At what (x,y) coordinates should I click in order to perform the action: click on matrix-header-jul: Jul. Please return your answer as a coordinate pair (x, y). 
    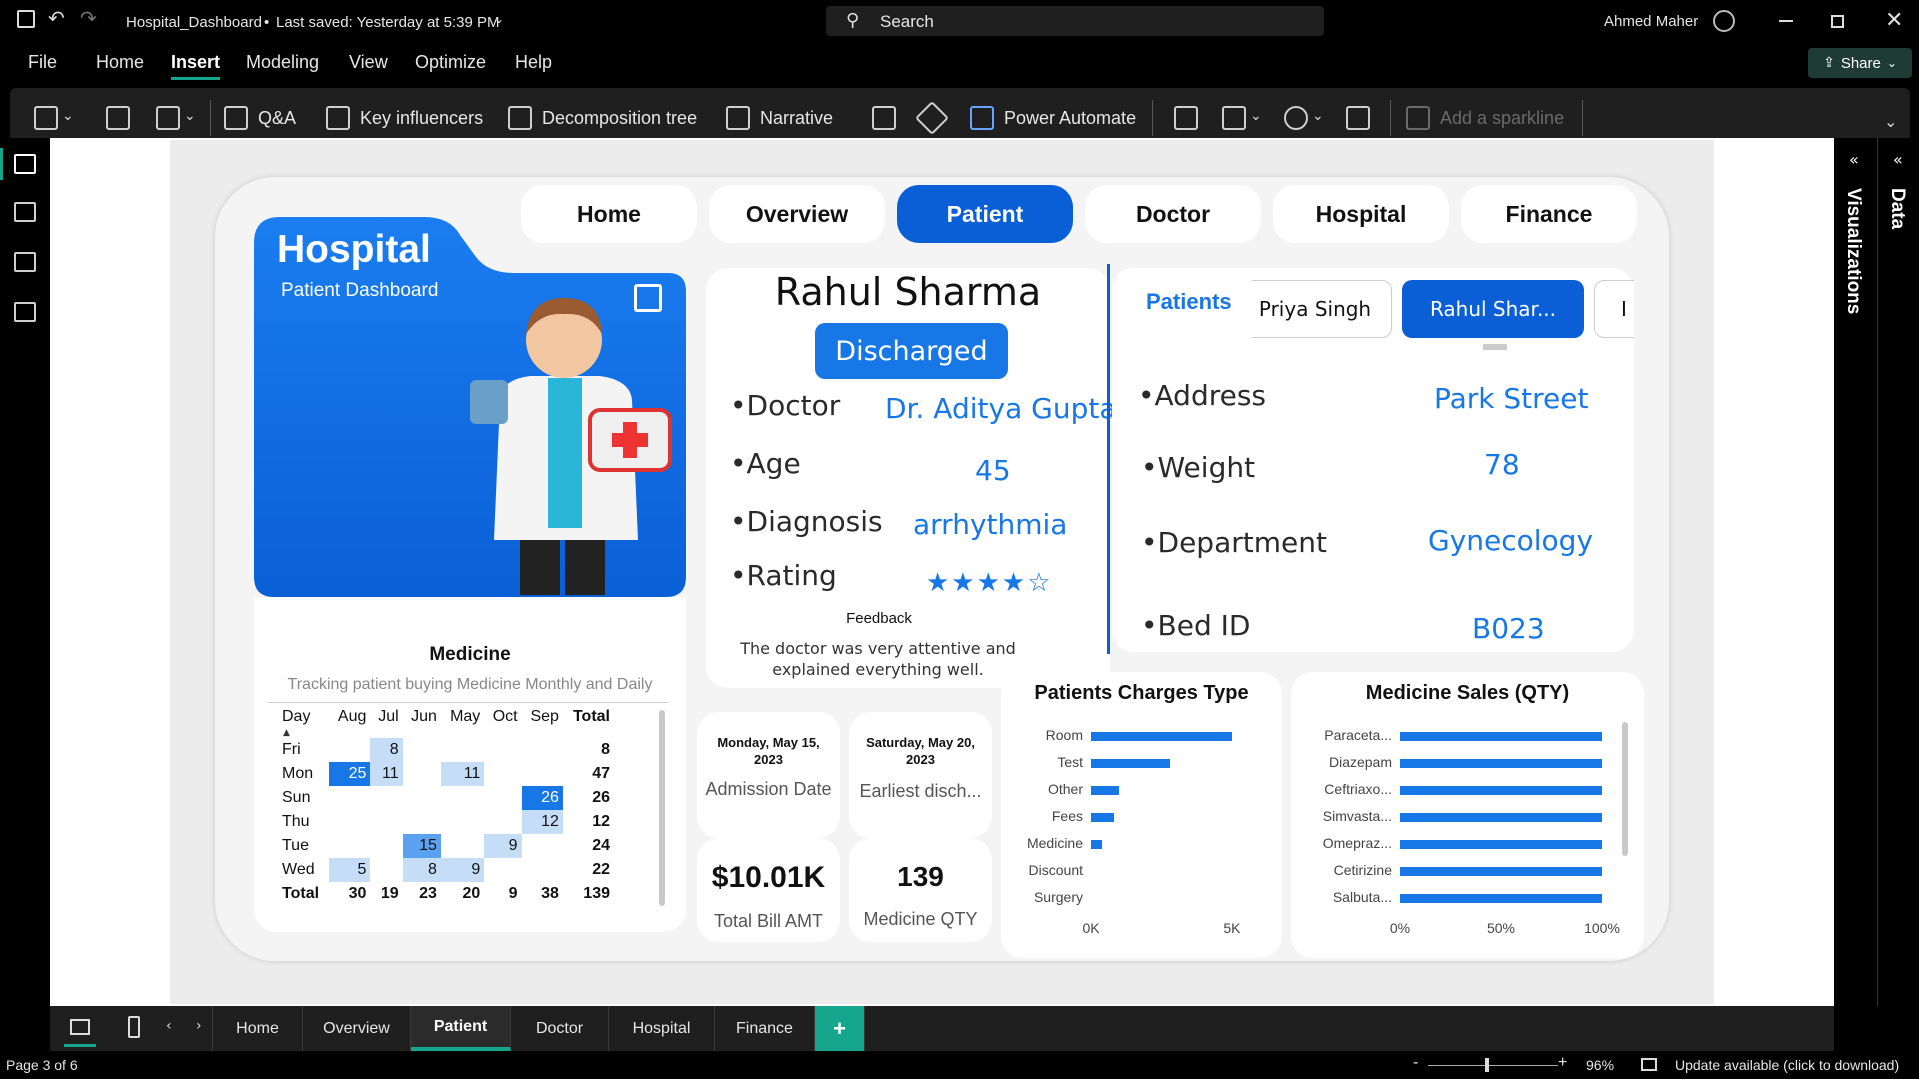
    Looking at the image, I should click on (388, 716).